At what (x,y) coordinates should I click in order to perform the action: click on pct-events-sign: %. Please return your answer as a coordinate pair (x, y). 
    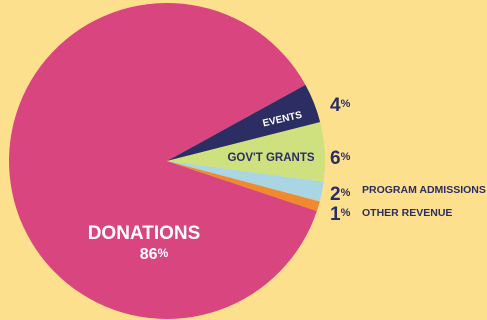
    Looking at the image, I should click on (346, 104).